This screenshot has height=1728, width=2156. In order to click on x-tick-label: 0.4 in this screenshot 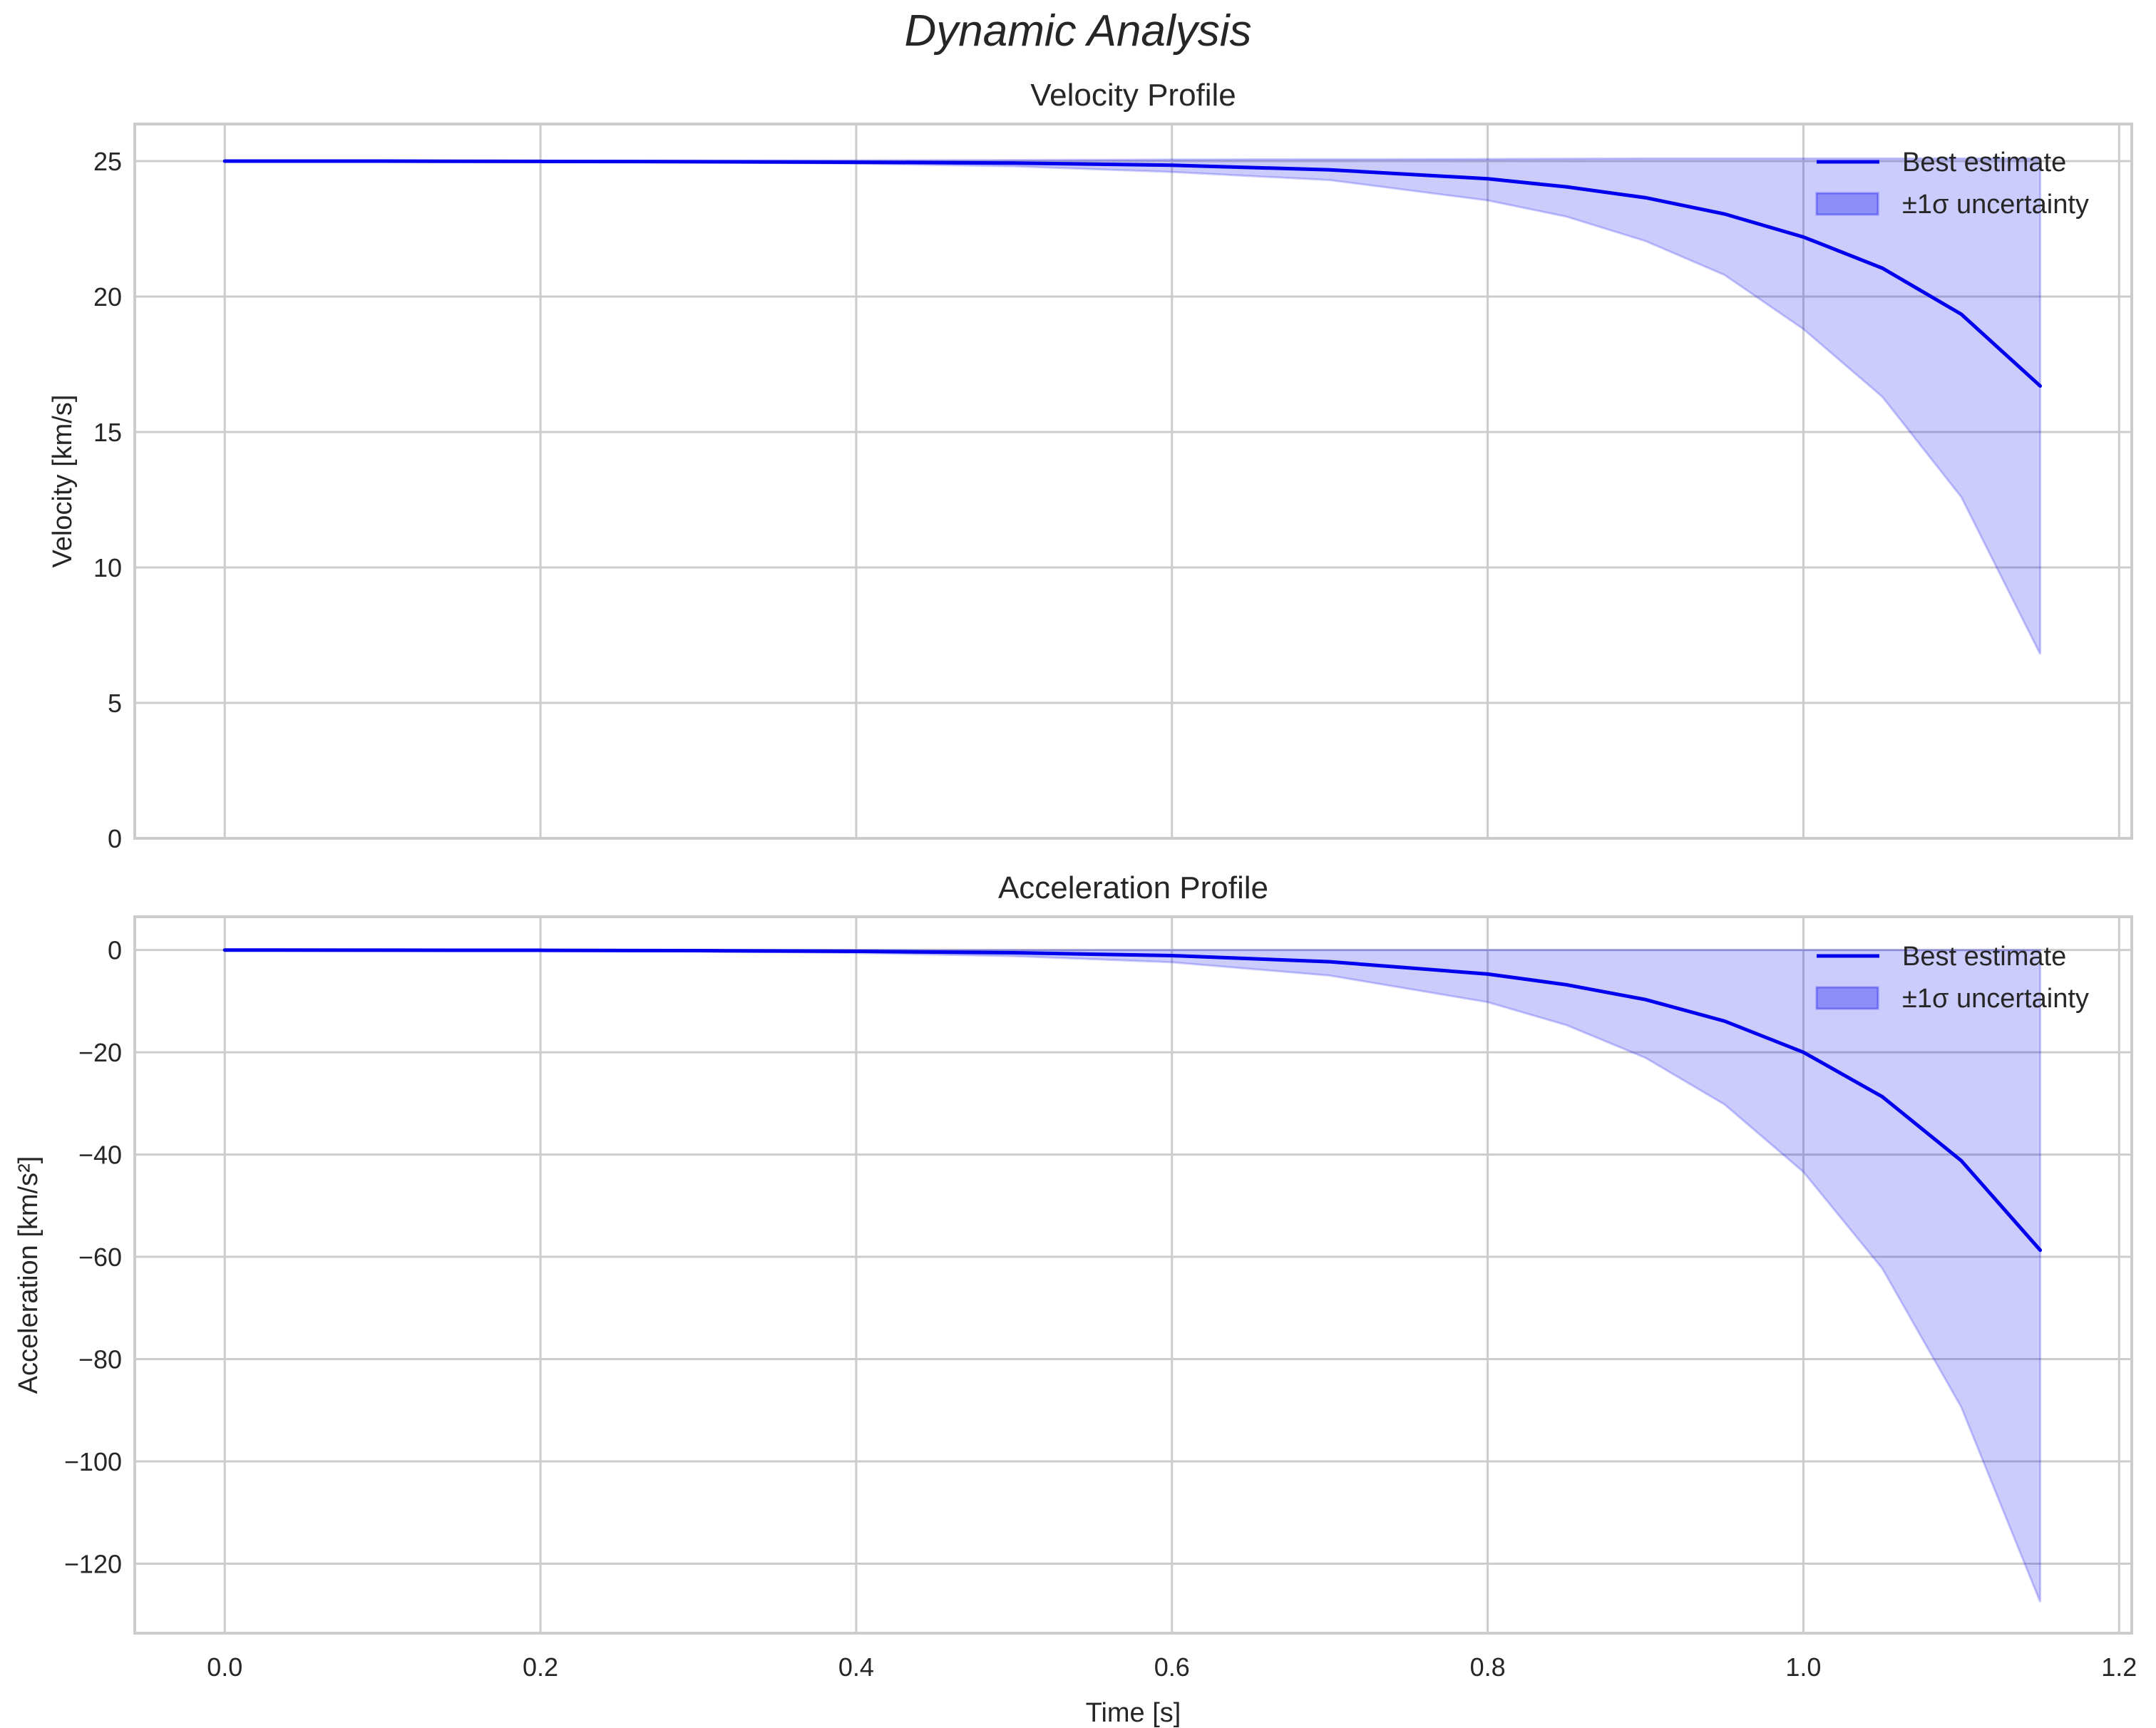, I will do `click(856, 1667)`.